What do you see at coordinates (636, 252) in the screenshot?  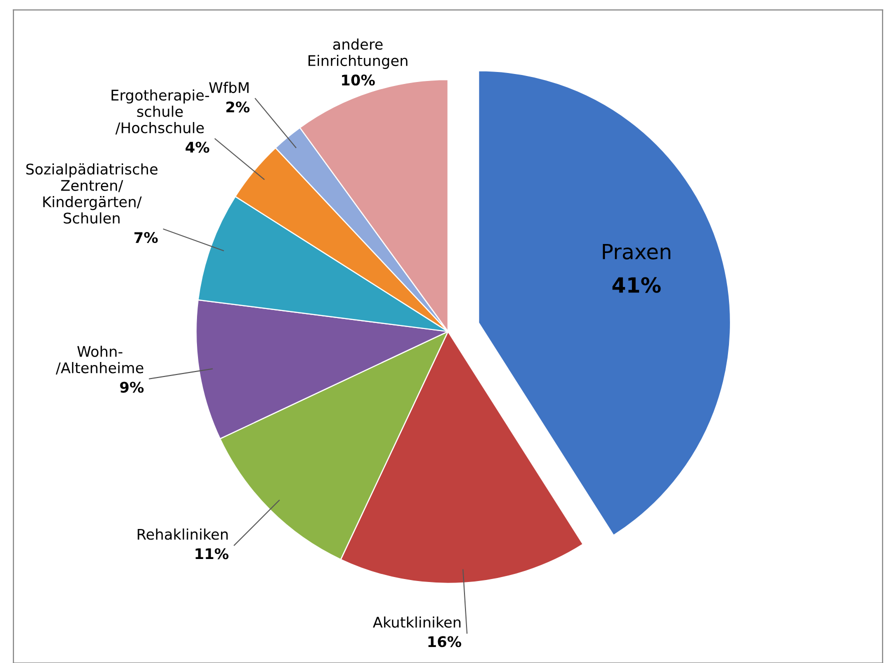 I see `slice-label: Praxen` at bounding box center [636, 252].